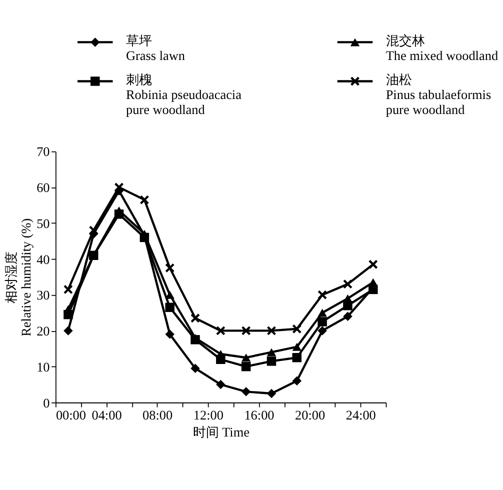 The width and height of the screenshot is (503, 490). What do you see at coordinates (184, 94) in the screenshot?
I see `legend-label: 刺槐 Robinia pseudoacacia pure woodland` at bounding box center [184, 94].